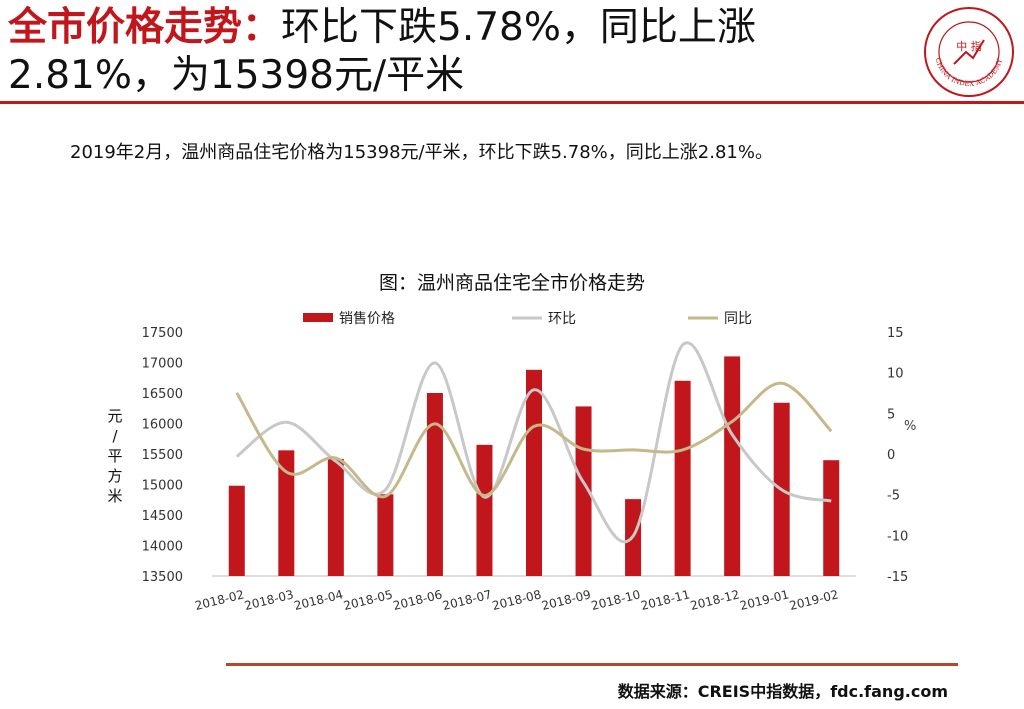 The image size is (1024, 709). Describe the element at coordinates (897, 577) in the screenshot. I see `right-tick-label: -15` at that location.